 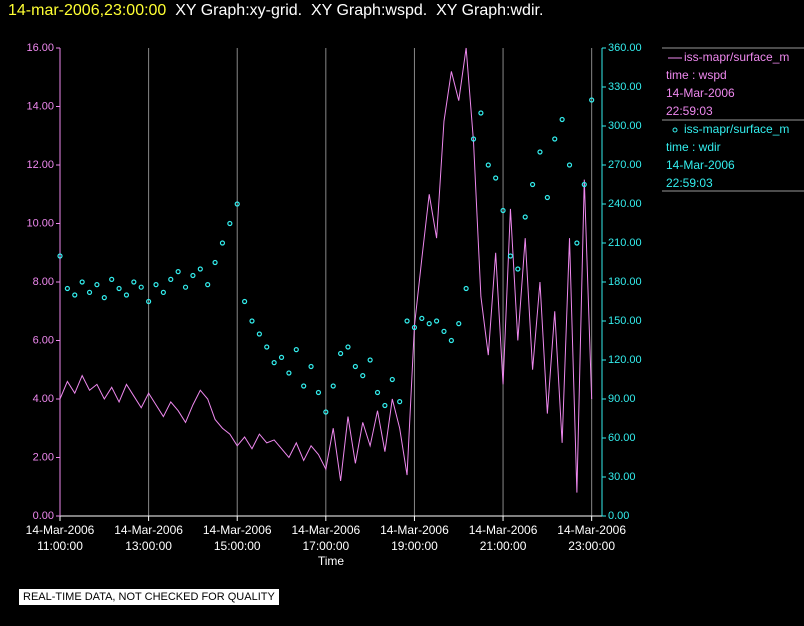 I want to click on y-tick-label: 8.00, so click(x=43, y=282).